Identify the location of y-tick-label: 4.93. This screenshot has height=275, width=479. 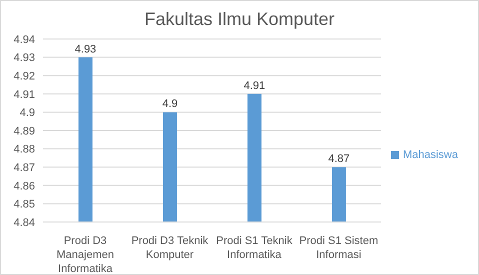
(24, 58).